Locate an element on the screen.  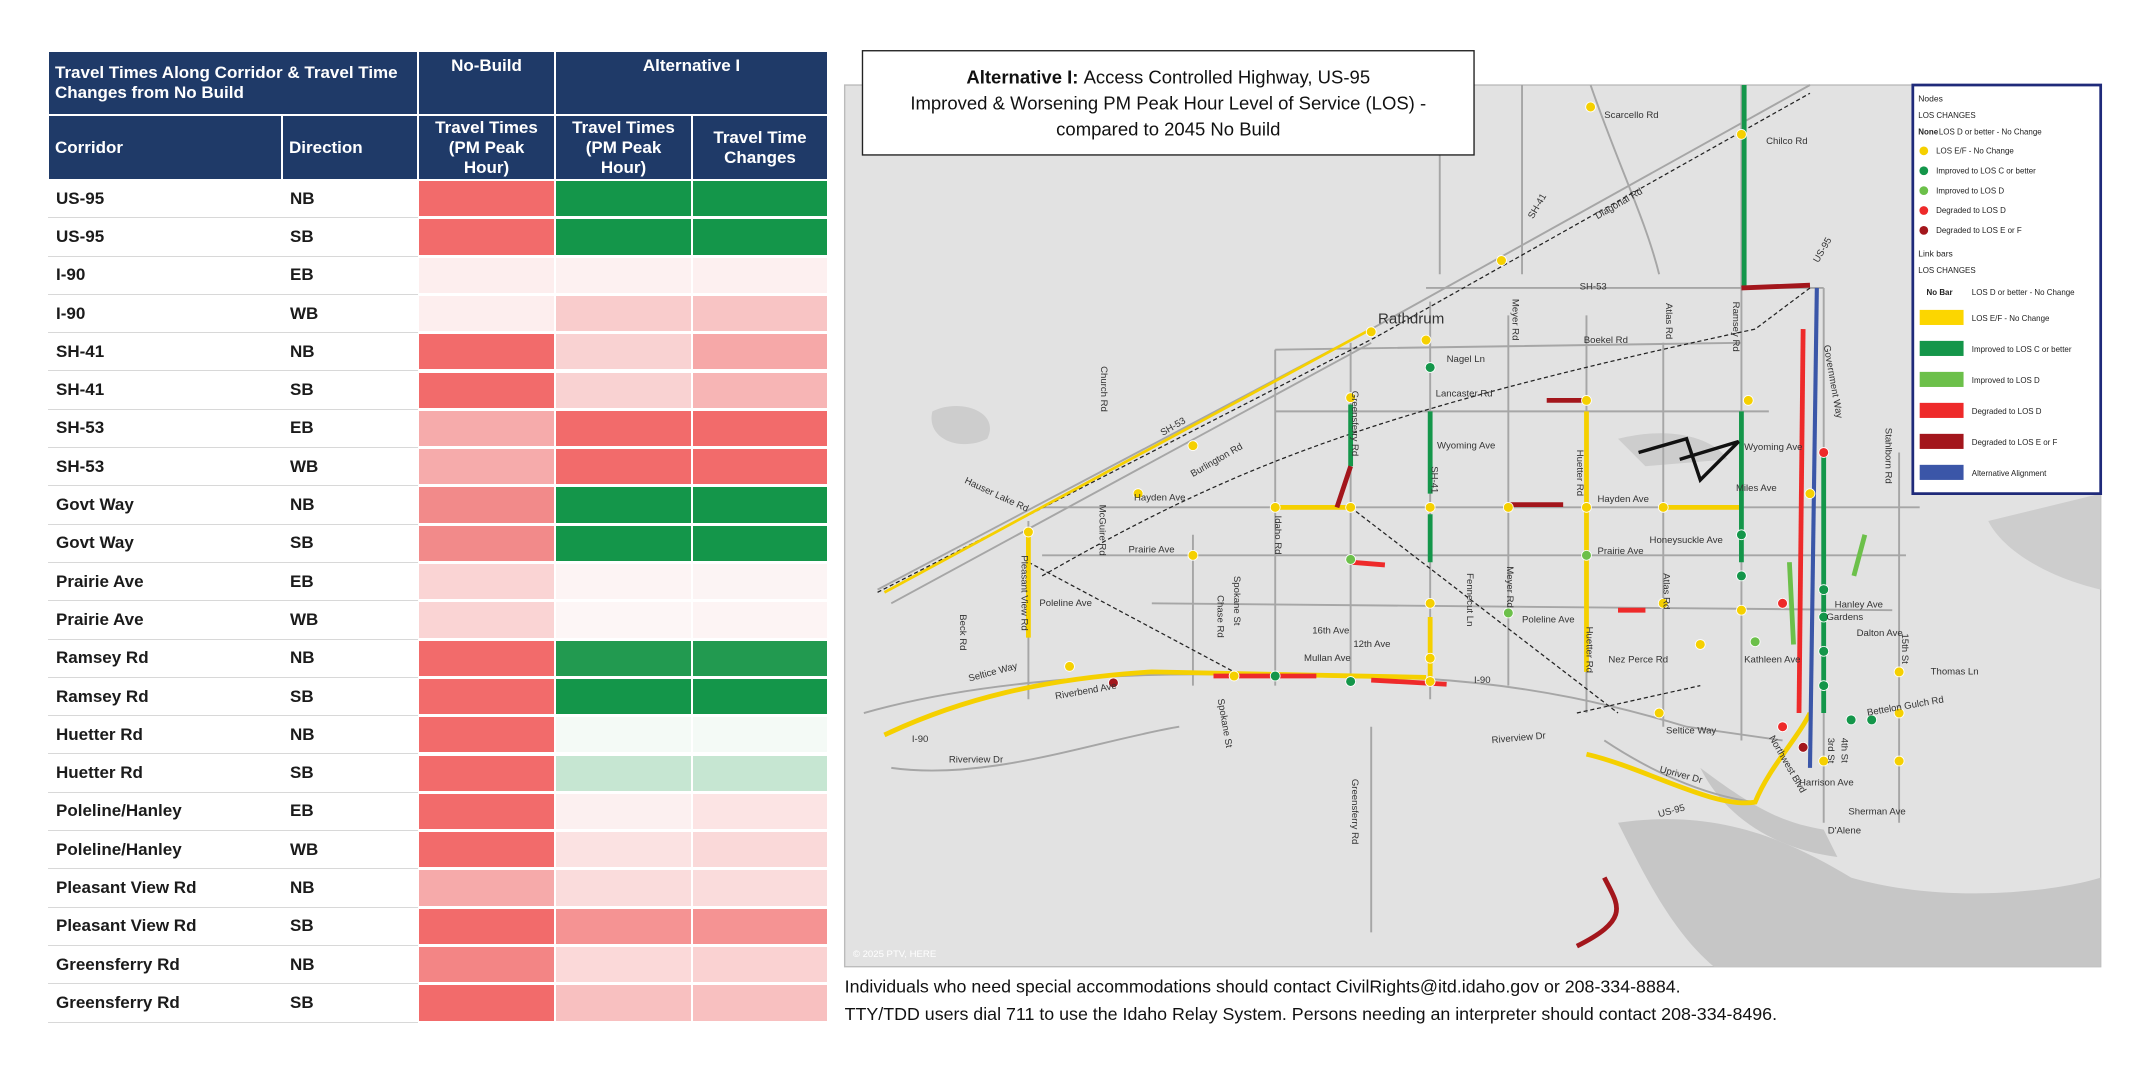
street-label: Meyer Rd is located at coordinates (1514, 320).